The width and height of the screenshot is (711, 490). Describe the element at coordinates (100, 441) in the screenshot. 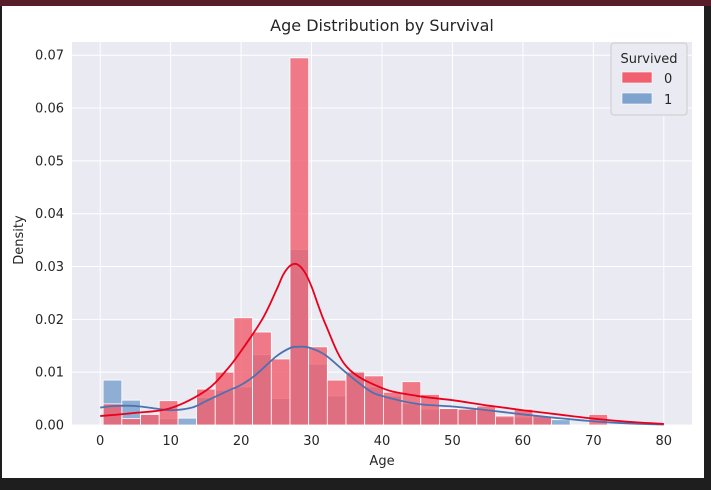

I see `x-tick-label-0: 0` at that location.